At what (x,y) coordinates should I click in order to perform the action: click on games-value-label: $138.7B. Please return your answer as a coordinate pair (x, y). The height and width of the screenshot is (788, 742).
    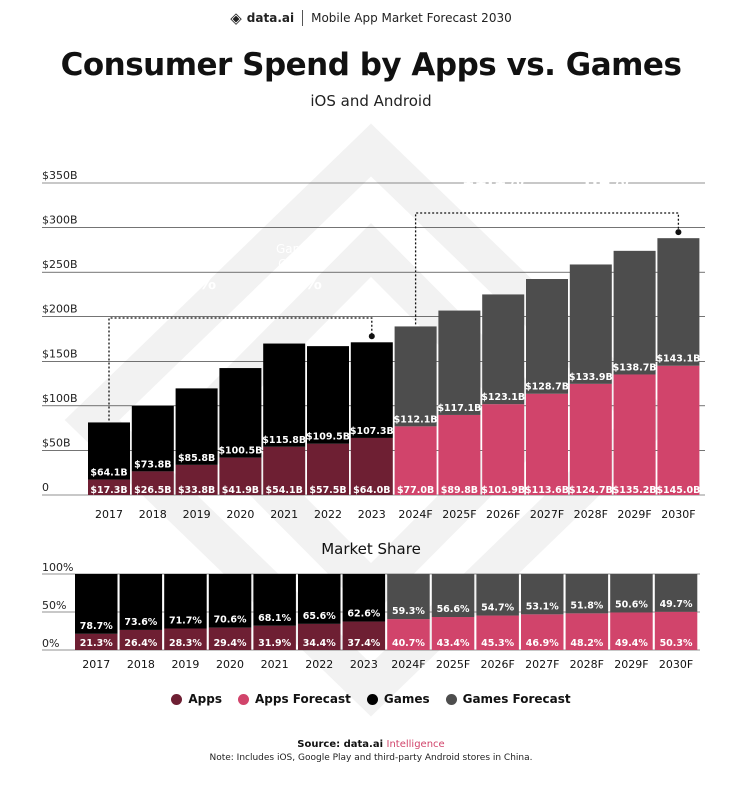
    Looking at the image, I should click on (635, 367).